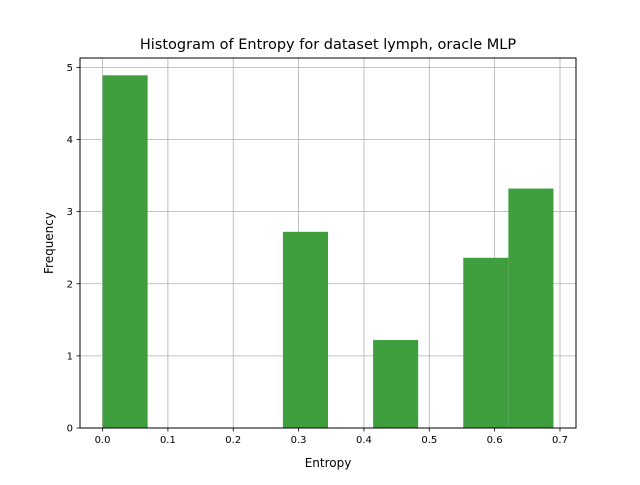 The height and width of the screenshot is (485, 640). Describe the element at coordinates (70, 284) in the screenshot. I see `y-tick-label: 2` at that location.